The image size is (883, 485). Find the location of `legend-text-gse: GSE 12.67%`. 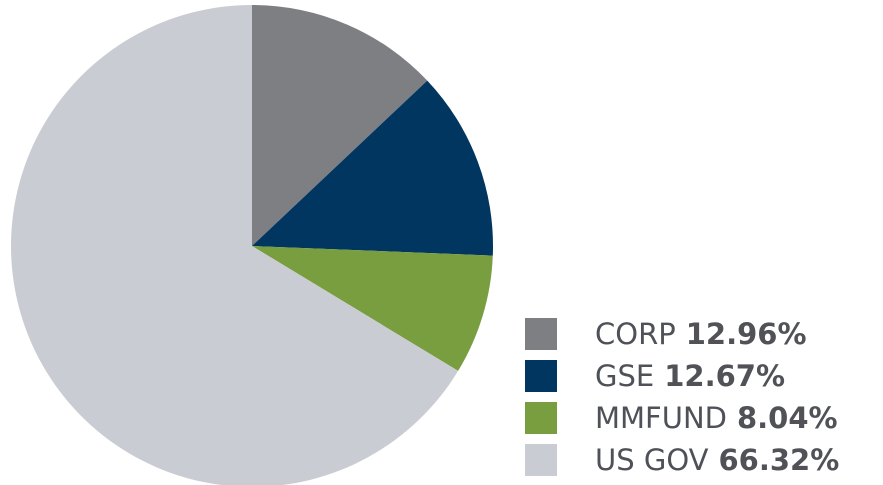

legend-text-gse: GSE 12.67% is located at coordinates (690, 375).